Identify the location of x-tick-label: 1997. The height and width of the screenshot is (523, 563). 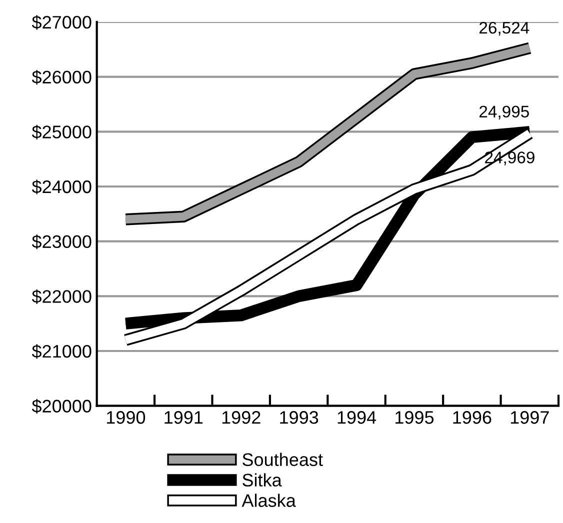
(529, 417).